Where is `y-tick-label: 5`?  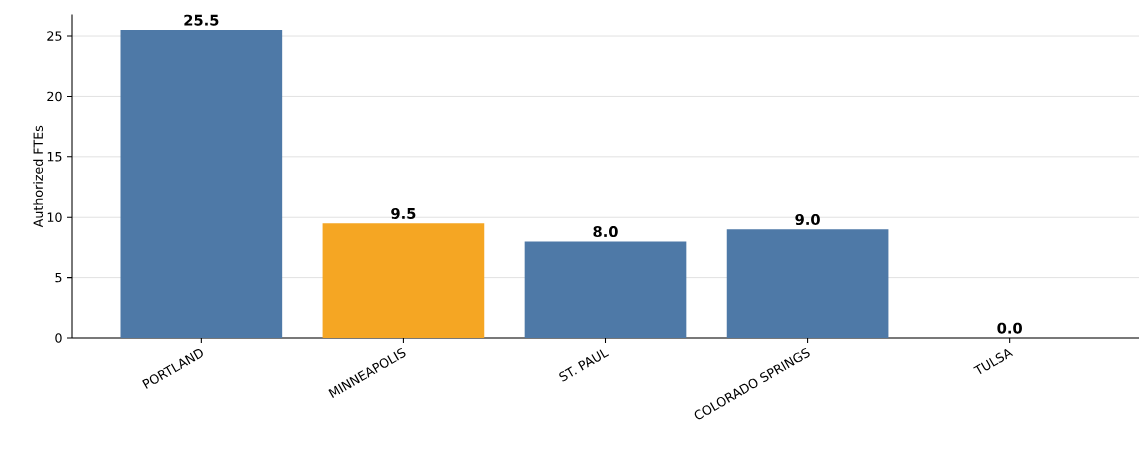
y-tick-label: 5 is located at coordinates (58, 277).